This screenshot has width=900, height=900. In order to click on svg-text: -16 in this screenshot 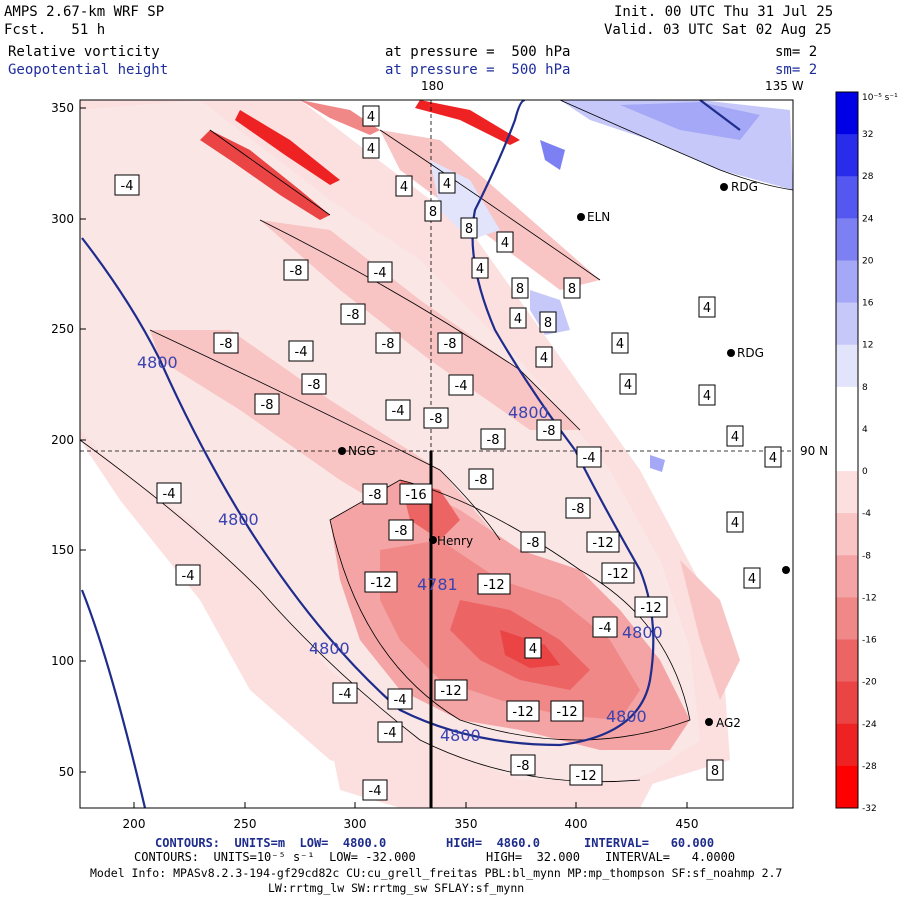, I will do `click(415, 495)`.